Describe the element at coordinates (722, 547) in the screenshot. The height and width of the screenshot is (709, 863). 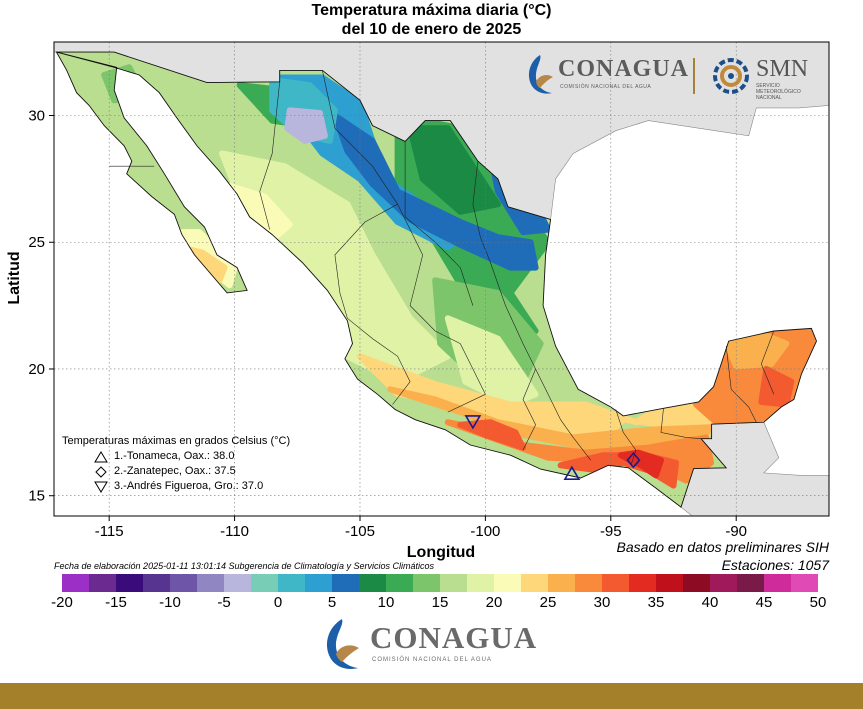
I see `preliminary-data-text: Basado en datos preliminares SIH` at that location.